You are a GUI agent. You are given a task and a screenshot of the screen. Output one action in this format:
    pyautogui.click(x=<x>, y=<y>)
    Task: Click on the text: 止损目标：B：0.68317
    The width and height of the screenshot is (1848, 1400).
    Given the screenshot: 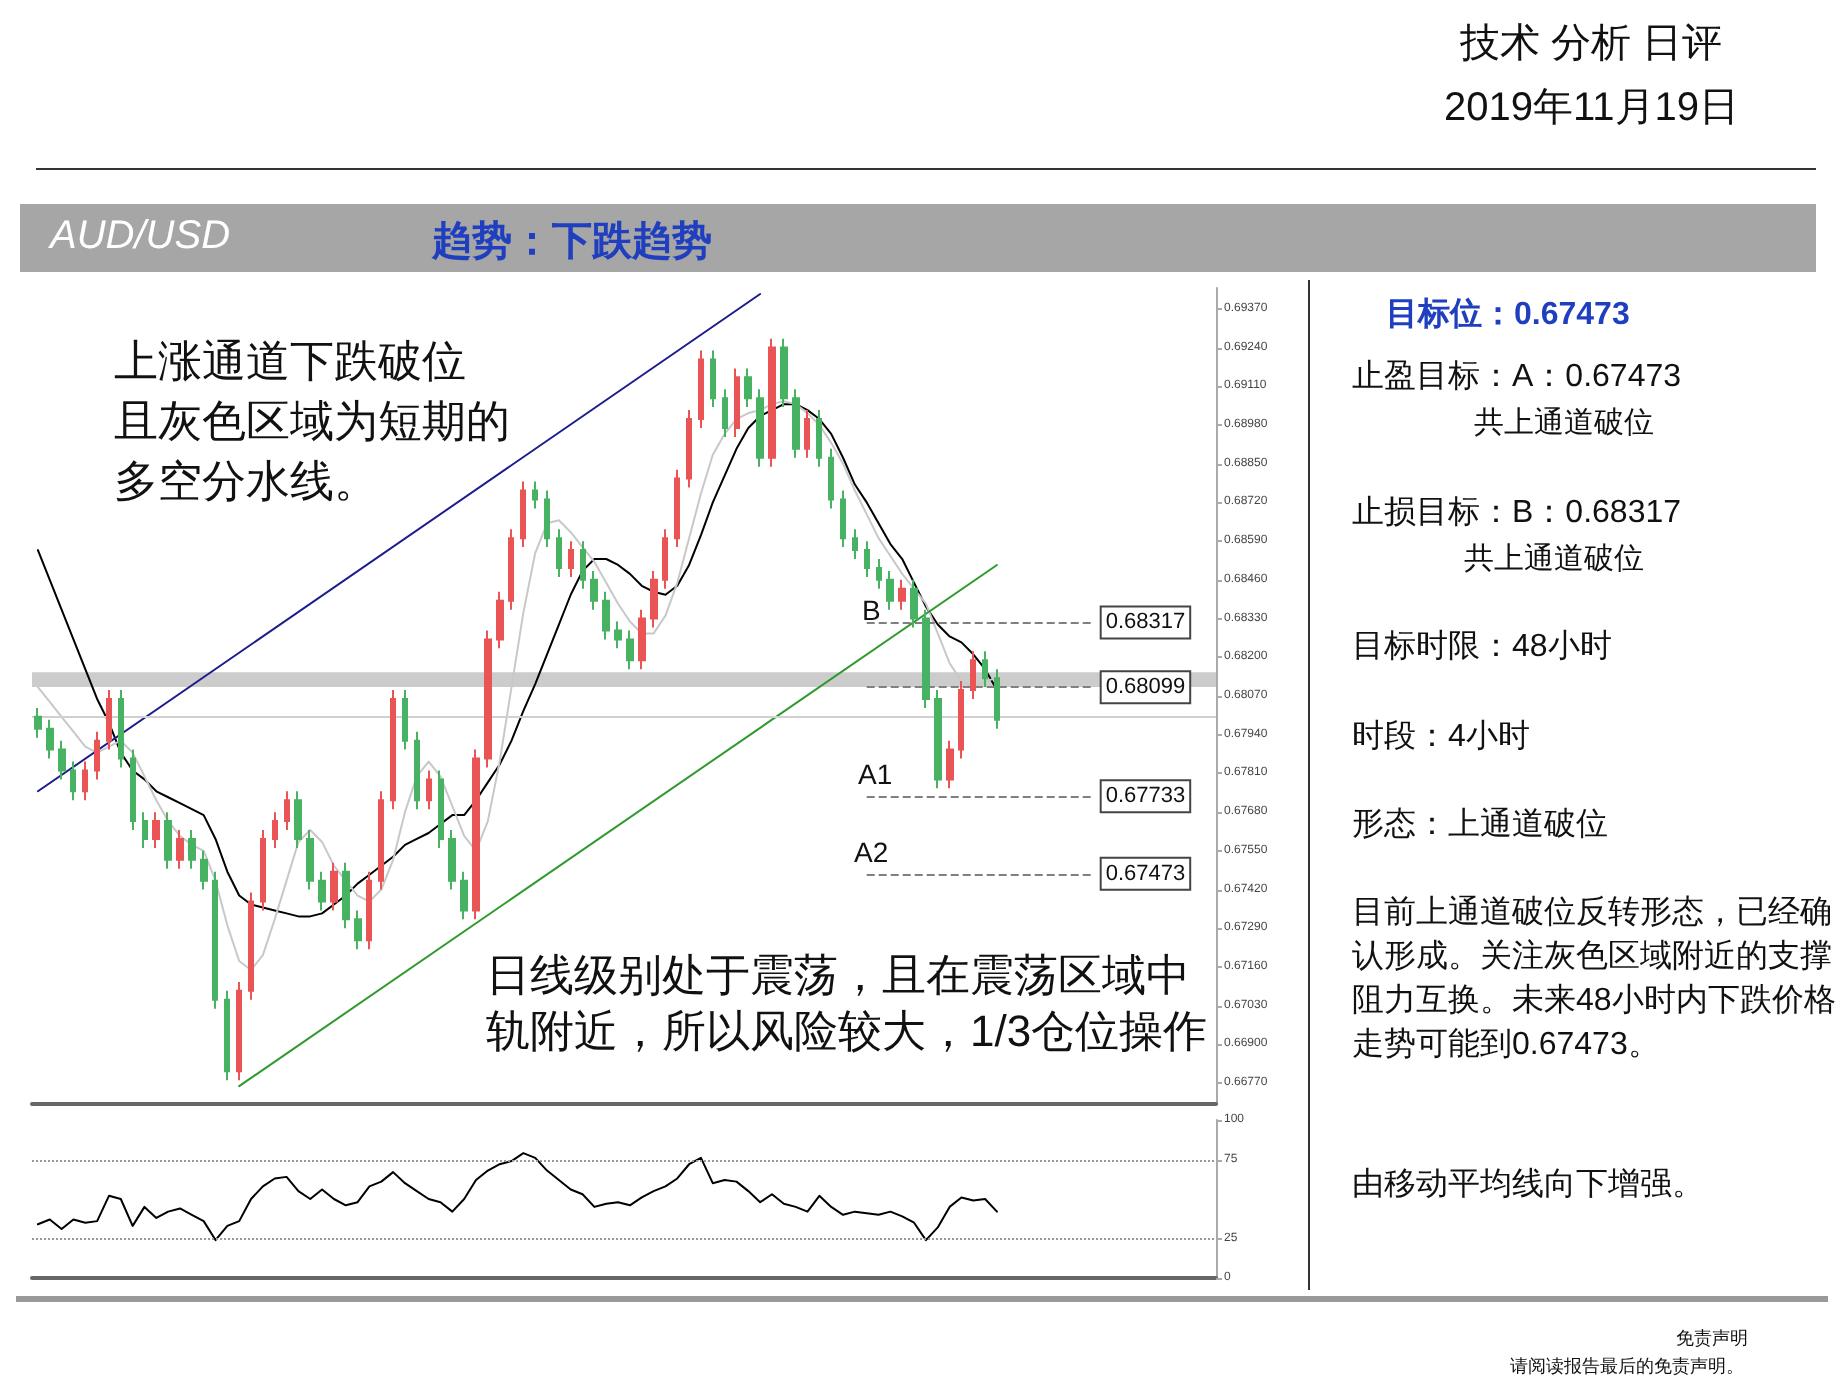 What is the action you would take?
    pyautogui.click(x=1517, y=513)
    